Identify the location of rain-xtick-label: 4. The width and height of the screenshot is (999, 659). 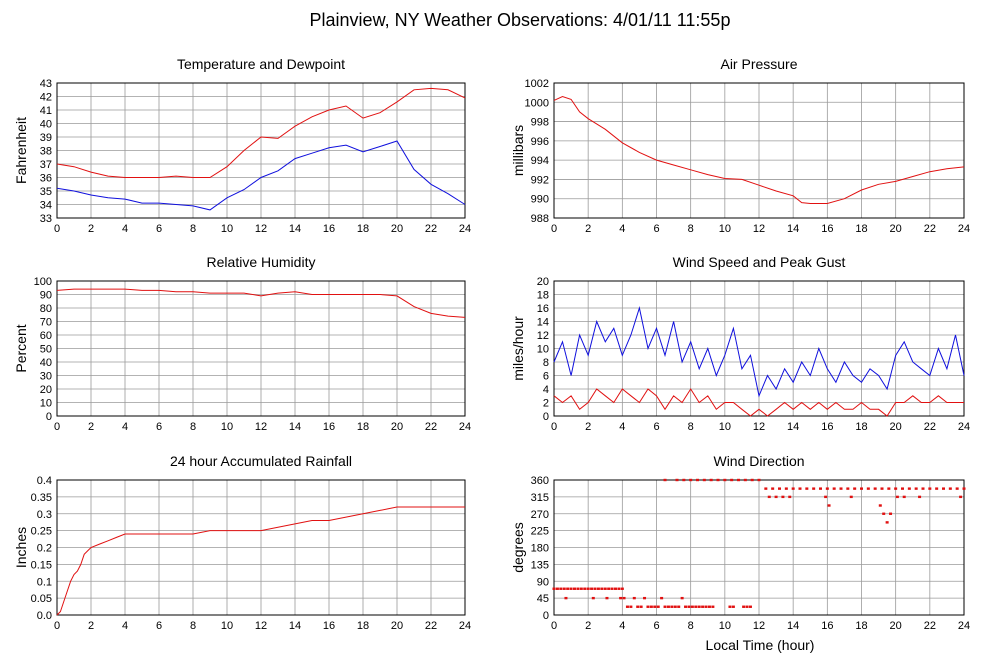
(125, 626).